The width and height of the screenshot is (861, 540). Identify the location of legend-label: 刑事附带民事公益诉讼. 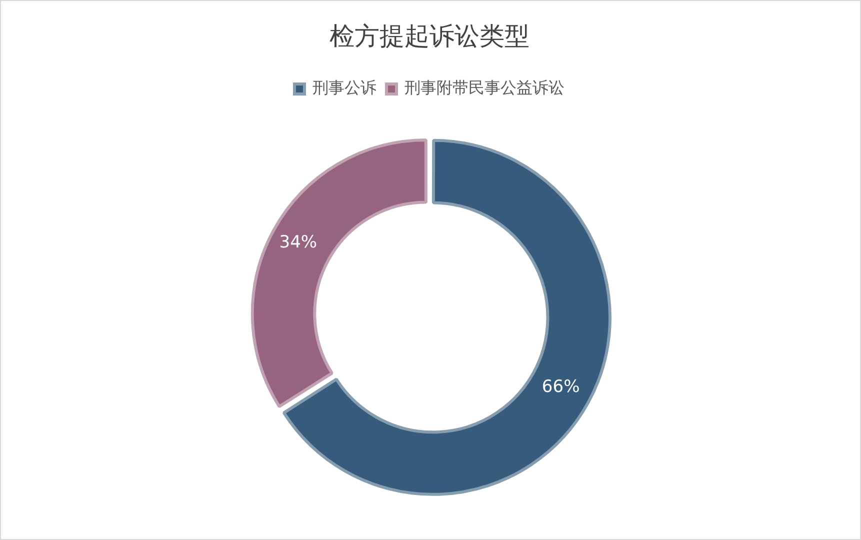
(484, 88).